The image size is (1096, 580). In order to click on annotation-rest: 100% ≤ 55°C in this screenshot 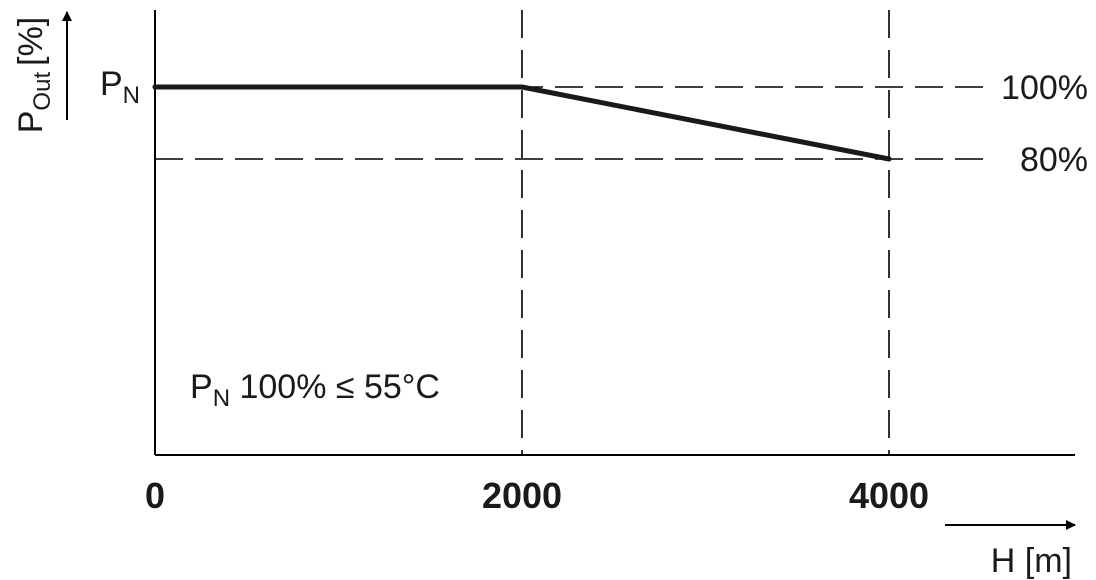, I will do `click(335, 387)`.